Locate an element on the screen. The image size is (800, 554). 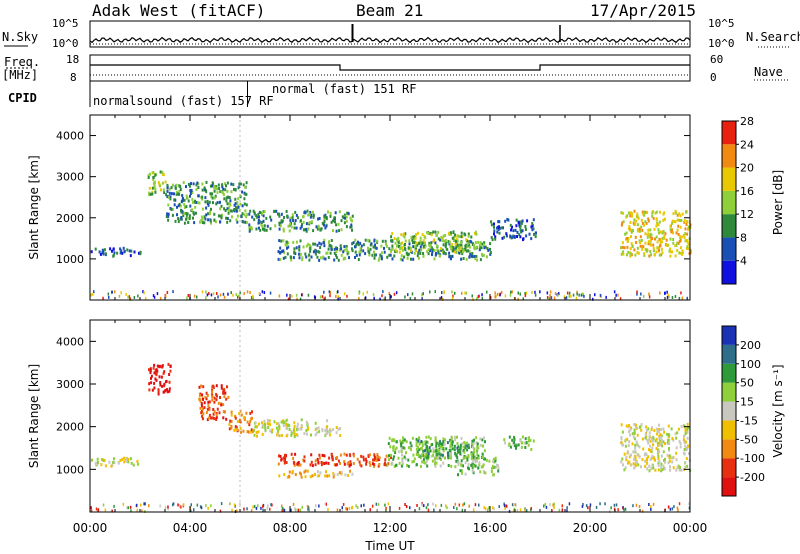
power-colorbar-swatch is located at coordinates (729, 179).